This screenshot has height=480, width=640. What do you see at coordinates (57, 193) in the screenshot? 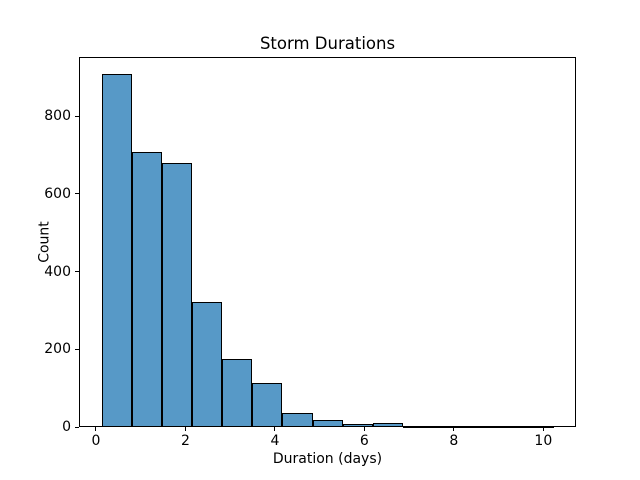
I see `y-tick-label: 600` at bounding box center [57, 193].